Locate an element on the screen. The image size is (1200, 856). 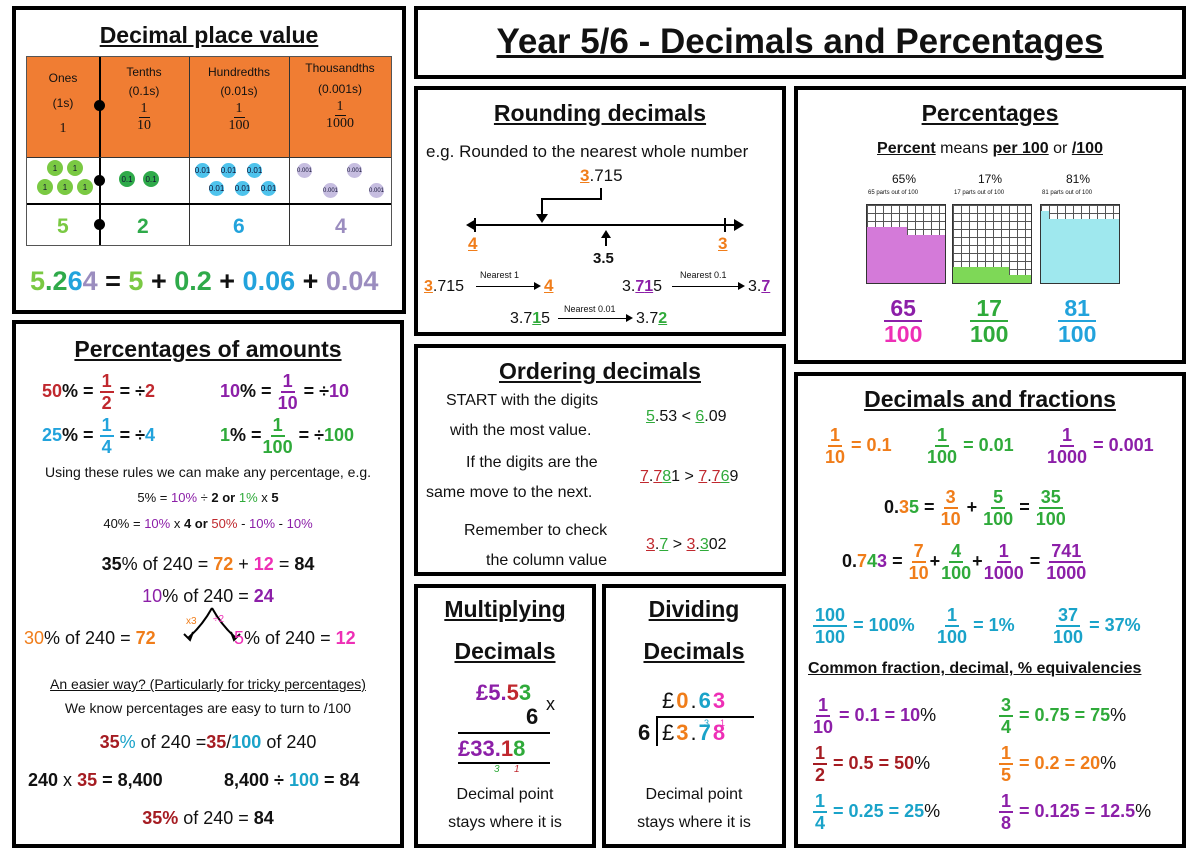
ex-part: 35 is located at coordinates (111, 564).